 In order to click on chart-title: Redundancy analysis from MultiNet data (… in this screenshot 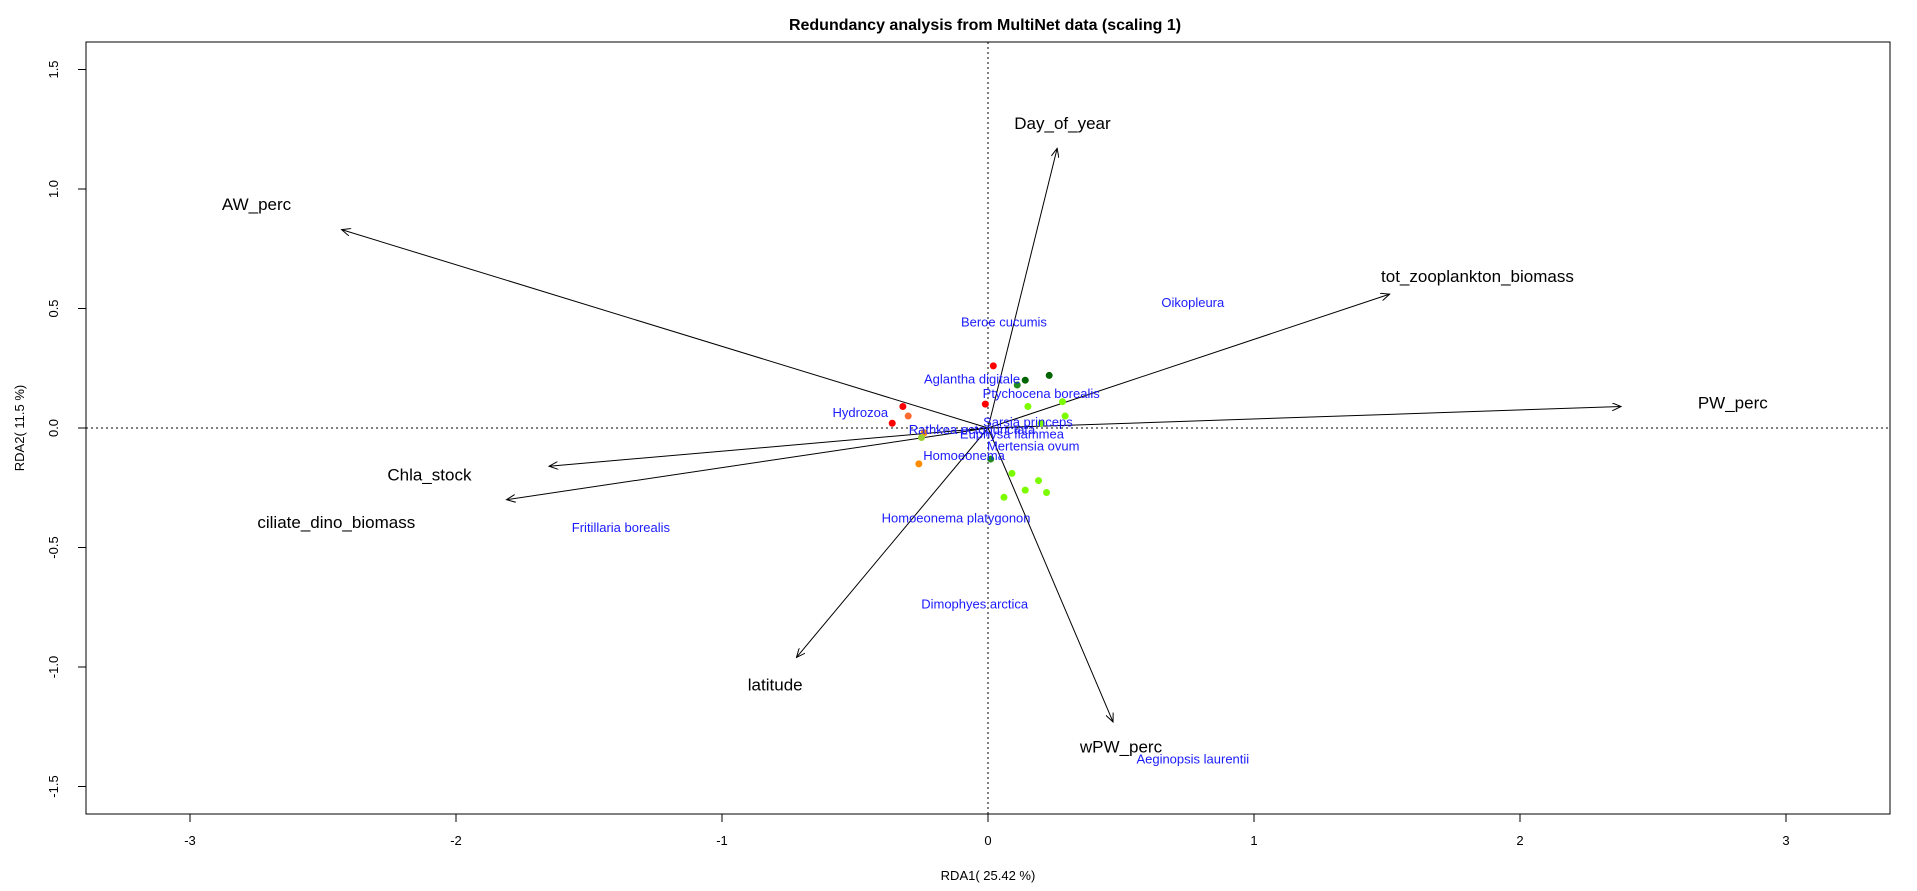, I will do `click(985, 25)`.